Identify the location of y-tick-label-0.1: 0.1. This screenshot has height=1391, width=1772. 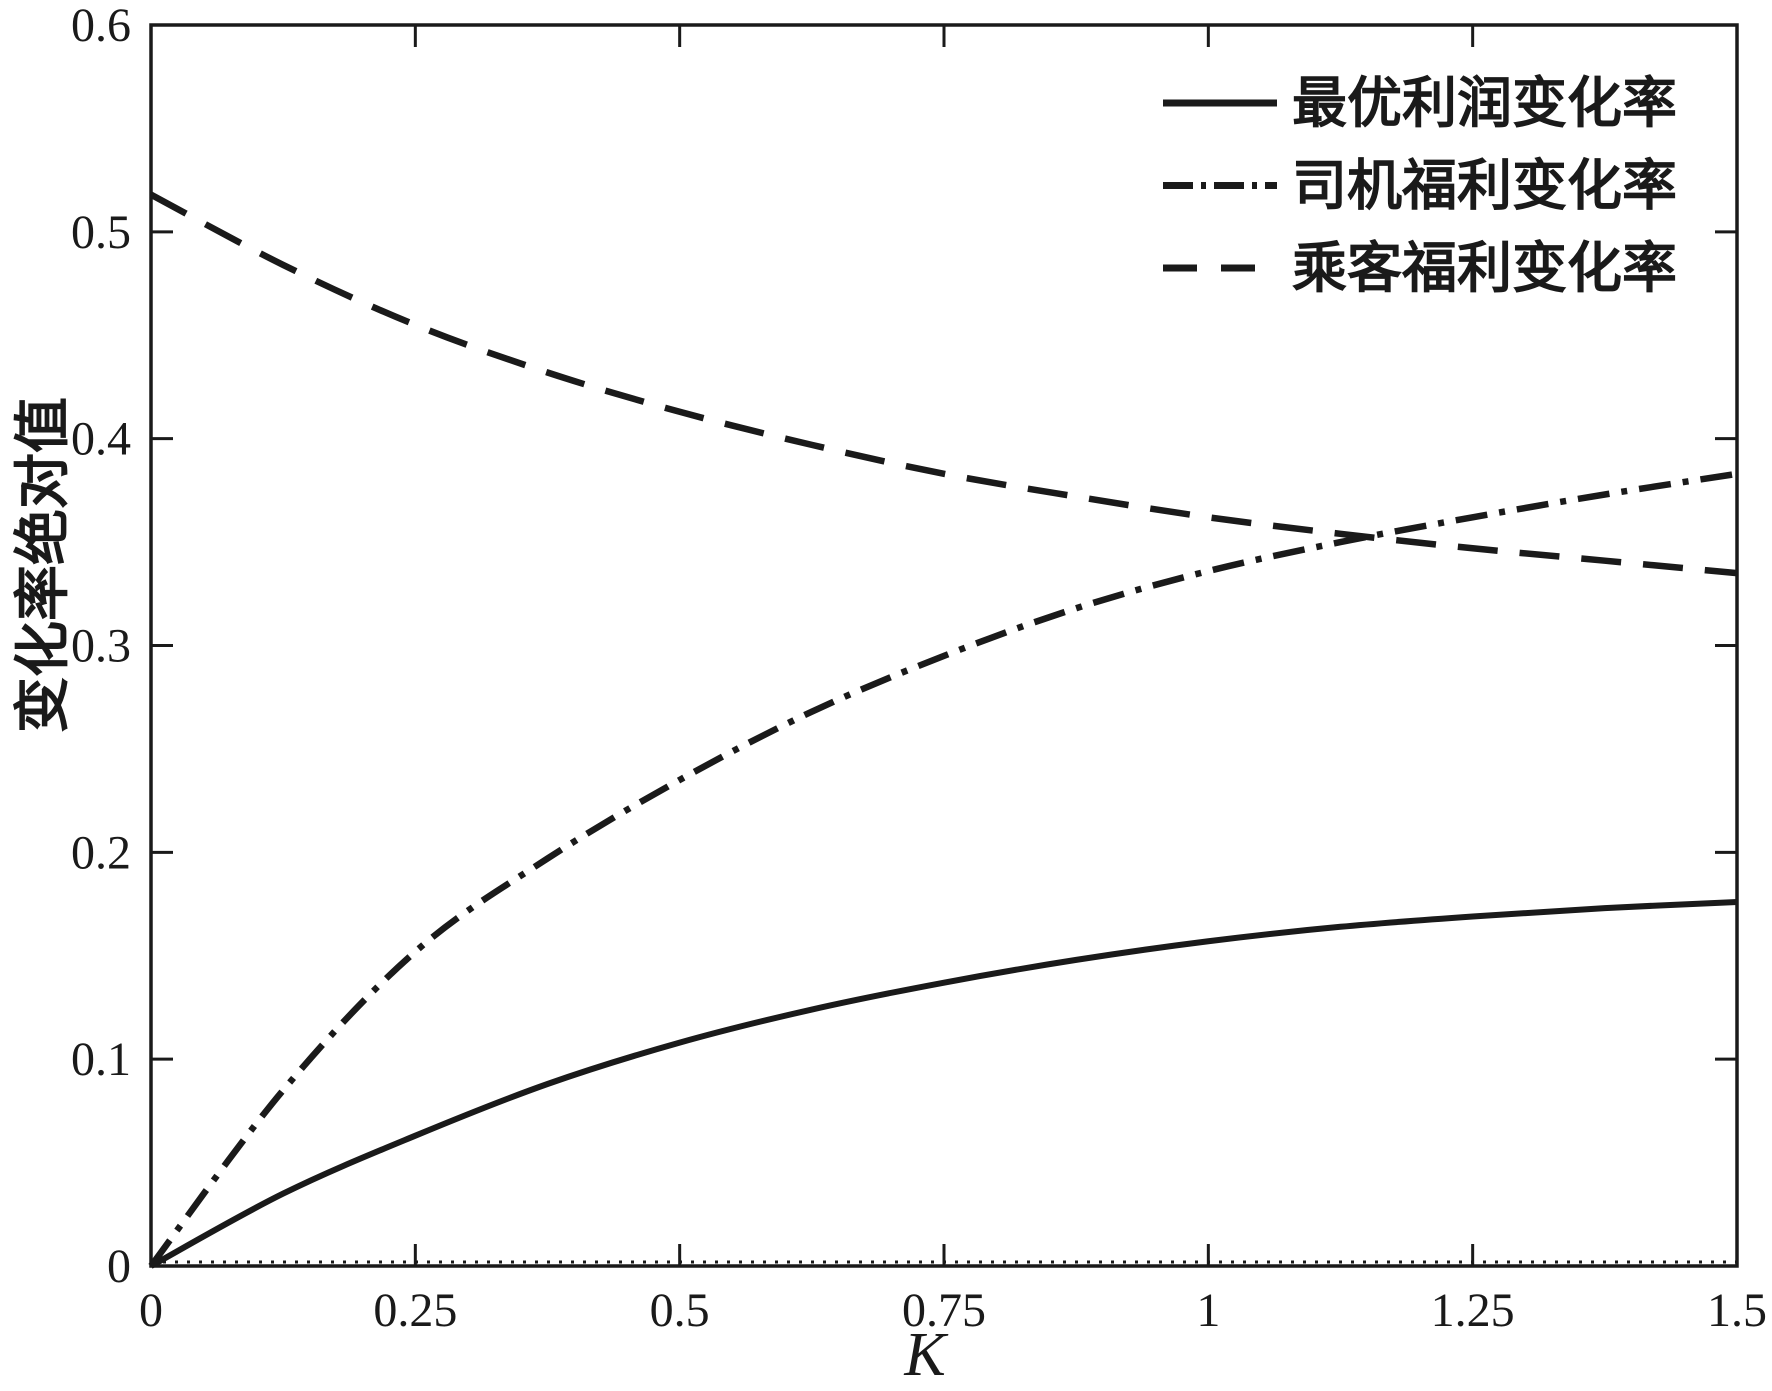
(101, 1059).